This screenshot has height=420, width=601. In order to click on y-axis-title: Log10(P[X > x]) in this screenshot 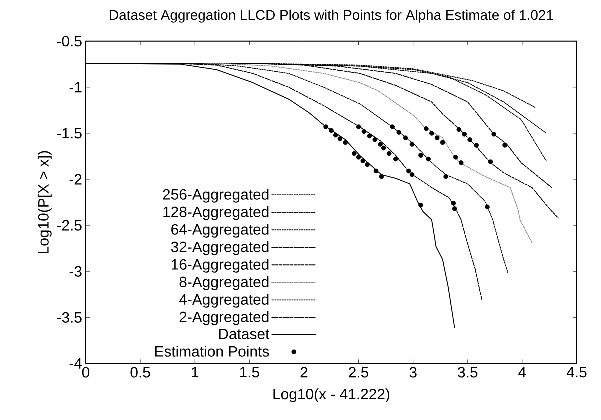, I will do `click(45, 202)`.